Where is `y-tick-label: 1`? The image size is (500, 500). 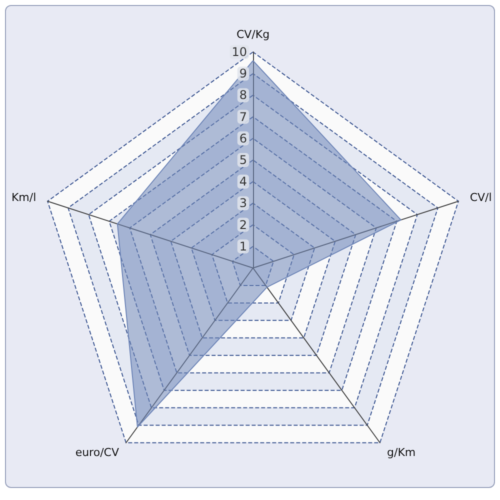
y-tick-label: 1 is located at coordinates (243, 246).